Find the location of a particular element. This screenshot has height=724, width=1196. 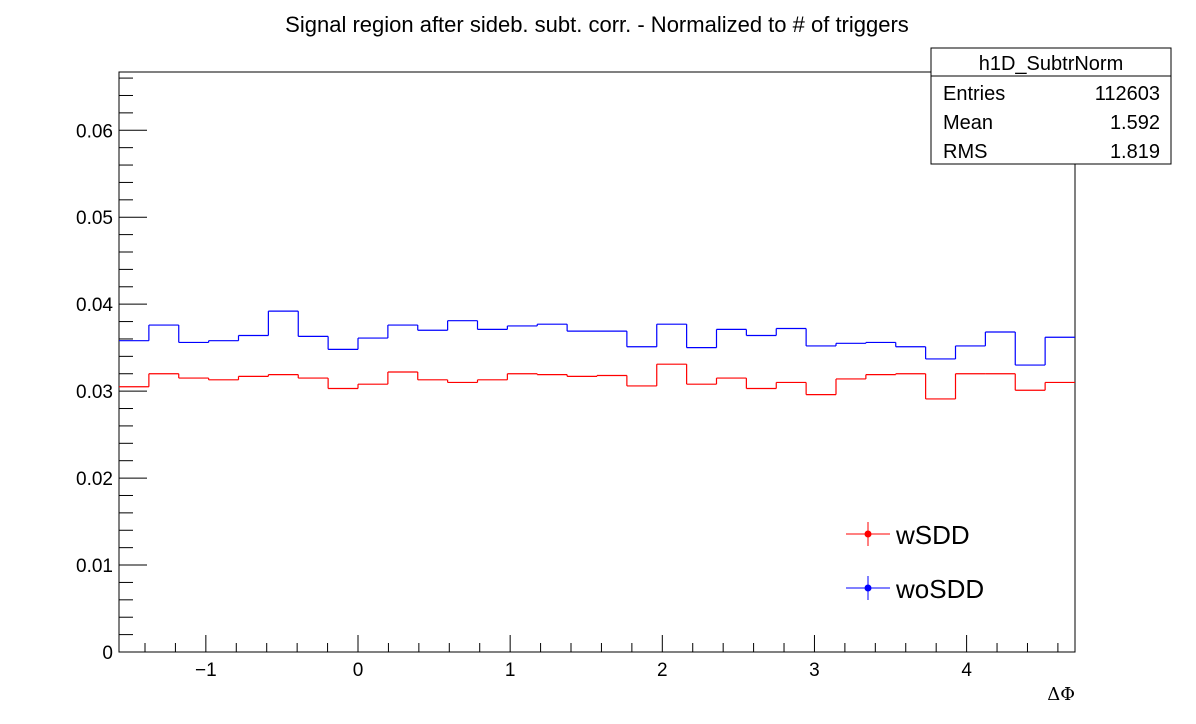

legend-label-wsdd: wSDD is located at coordinates (932, 535).